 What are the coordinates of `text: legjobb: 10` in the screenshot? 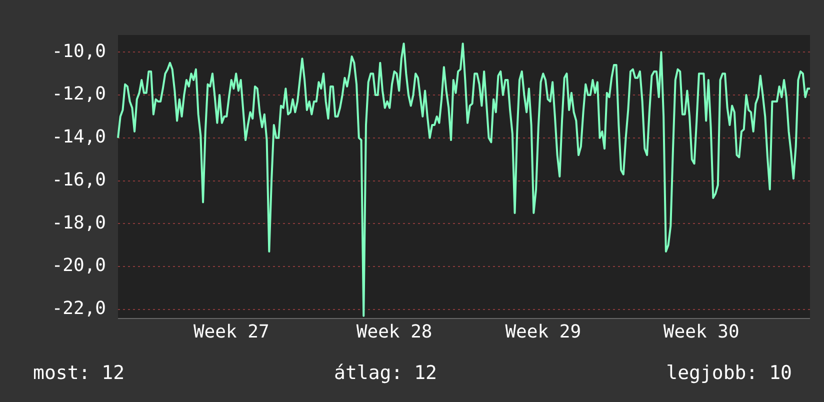 It's located at (729, 373).